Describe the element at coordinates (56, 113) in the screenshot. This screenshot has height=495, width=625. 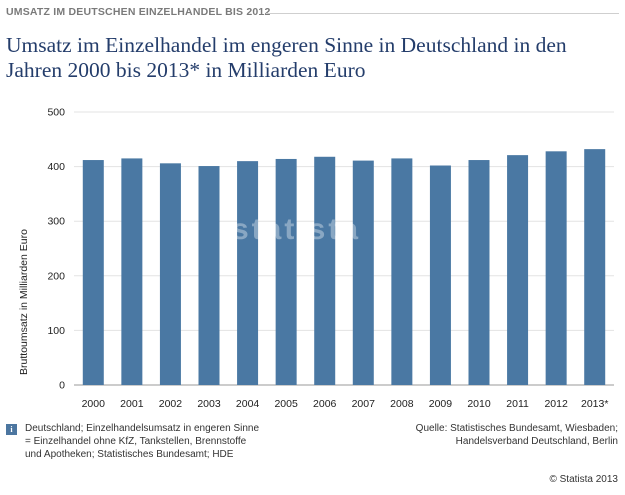
I see `y-tick-label: 500` at that location.